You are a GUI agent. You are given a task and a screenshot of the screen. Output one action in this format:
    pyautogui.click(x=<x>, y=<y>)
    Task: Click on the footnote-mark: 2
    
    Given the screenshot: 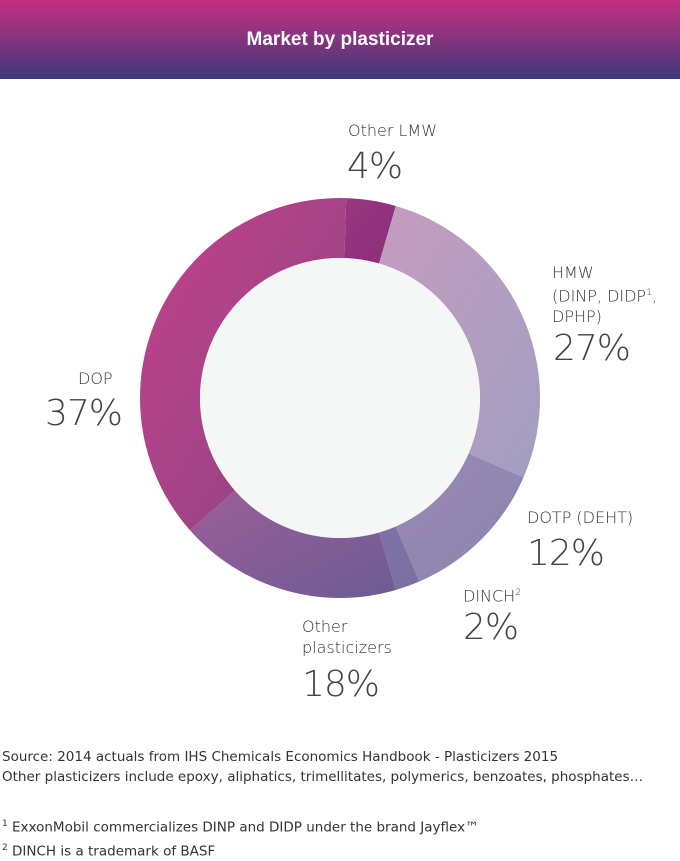 What is the action you would take?
    pyautogui.click(x=518, y=593)
    